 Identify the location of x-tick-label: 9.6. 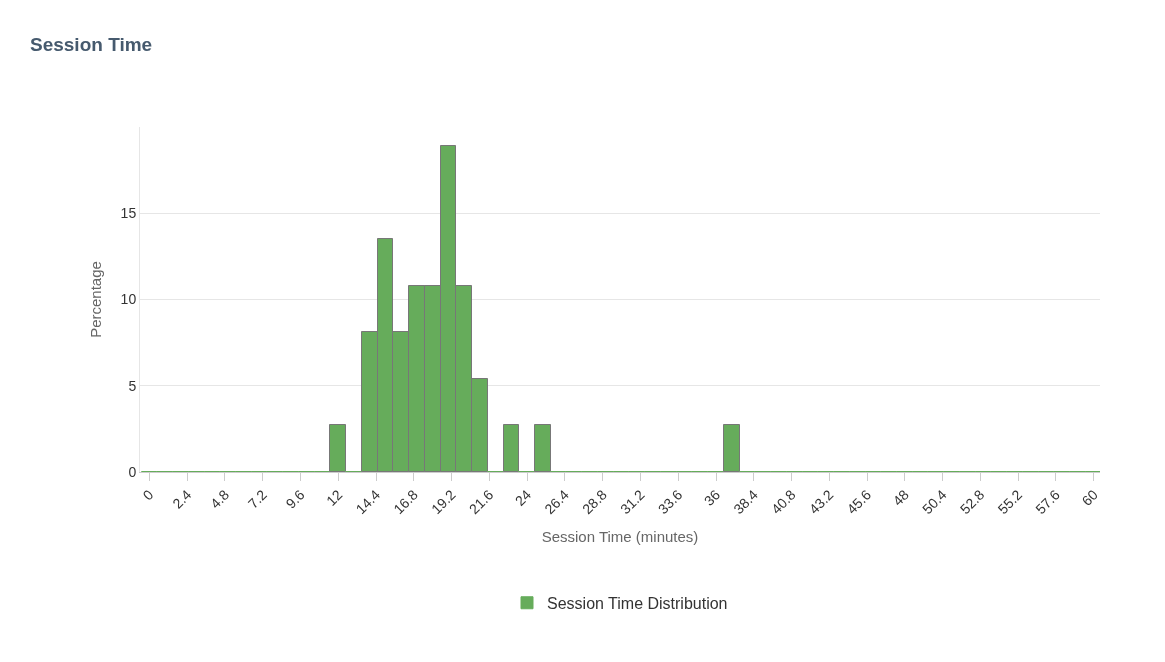
(295, 499).